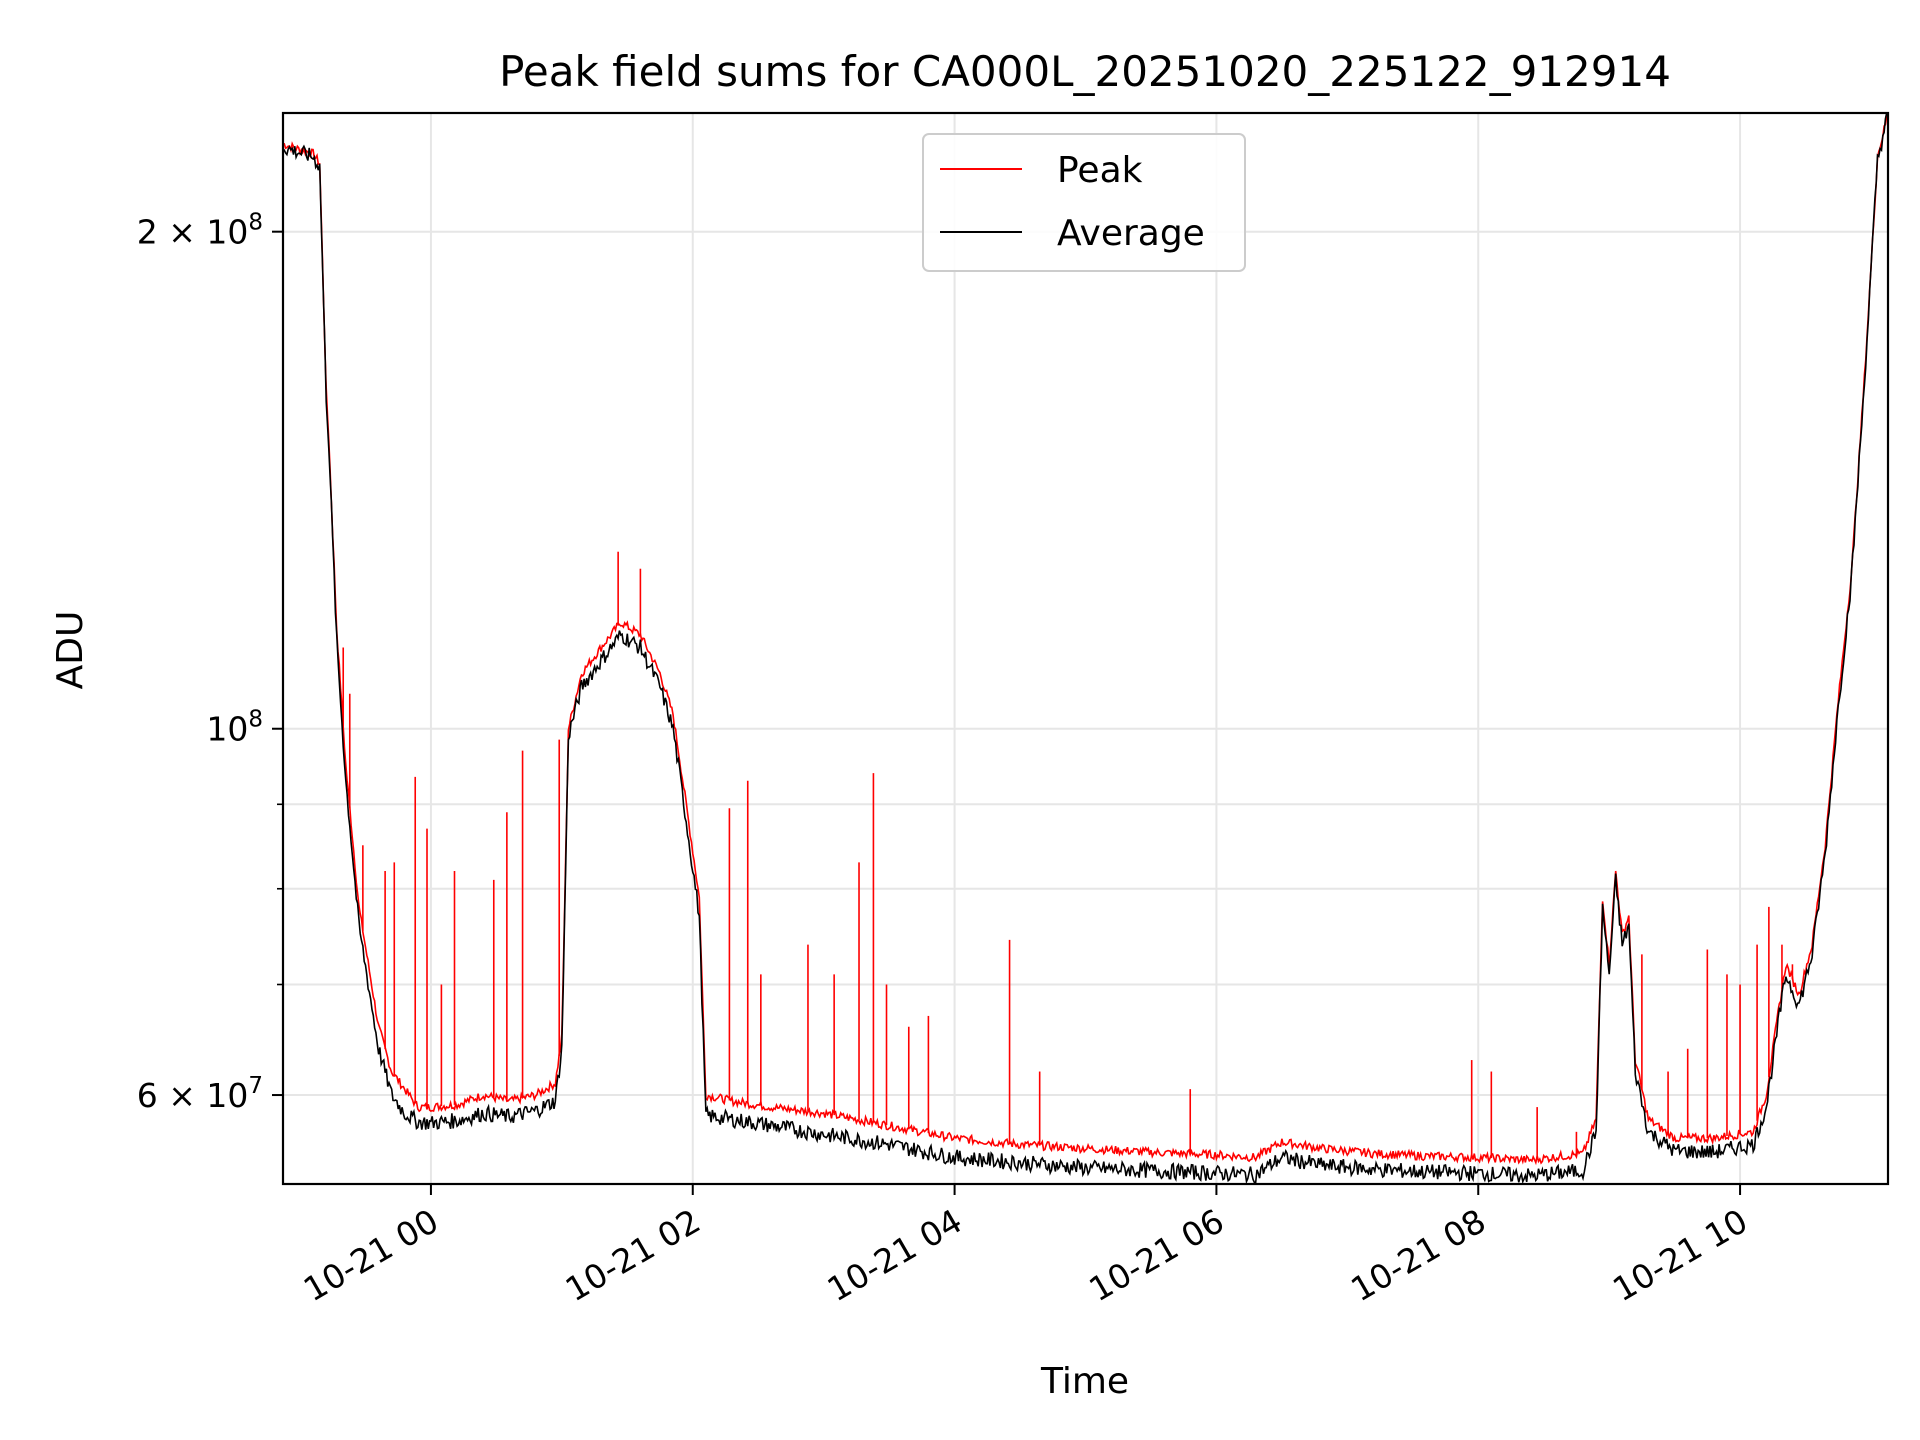 This screenshot has height=1440, width=1920. Describe the element at coordinates (1084, 202) in the screenshot. I see `legend: Peak Average` at that location.